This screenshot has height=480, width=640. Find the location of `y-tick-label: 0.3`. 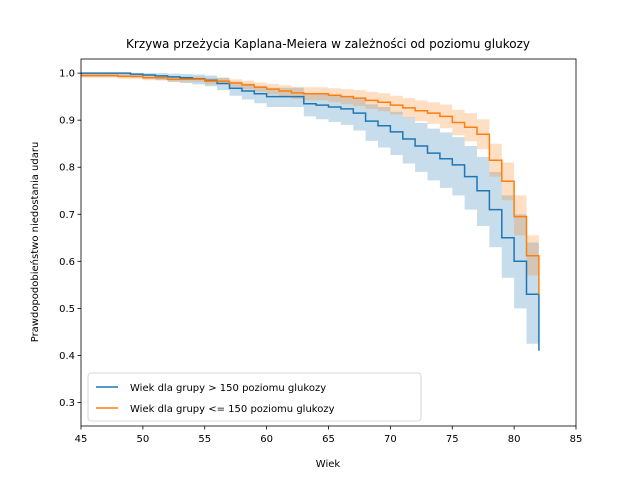

y-tick-label: 0.3 is located at coordinates (67, 403).